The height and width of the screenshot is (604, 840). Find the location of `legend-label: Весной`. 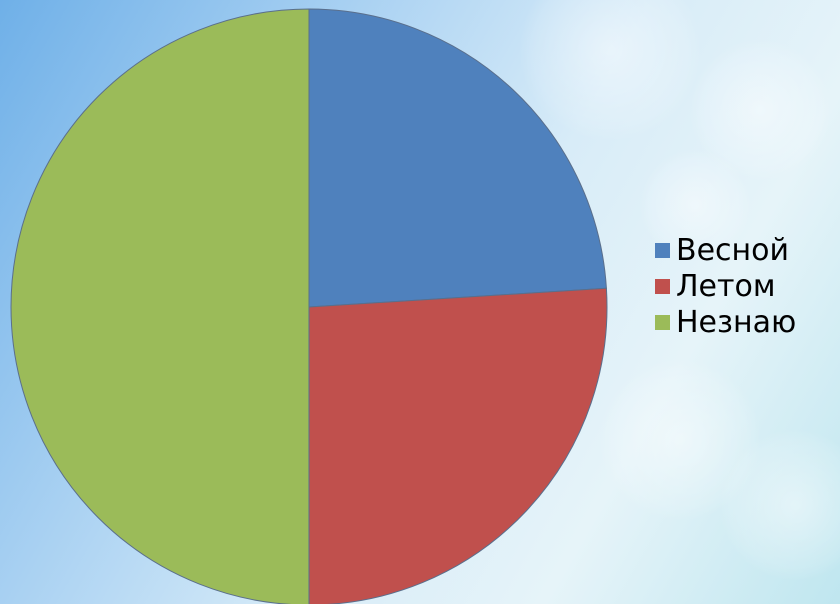

legend-label: Весной is located at coordinates (732, 250).